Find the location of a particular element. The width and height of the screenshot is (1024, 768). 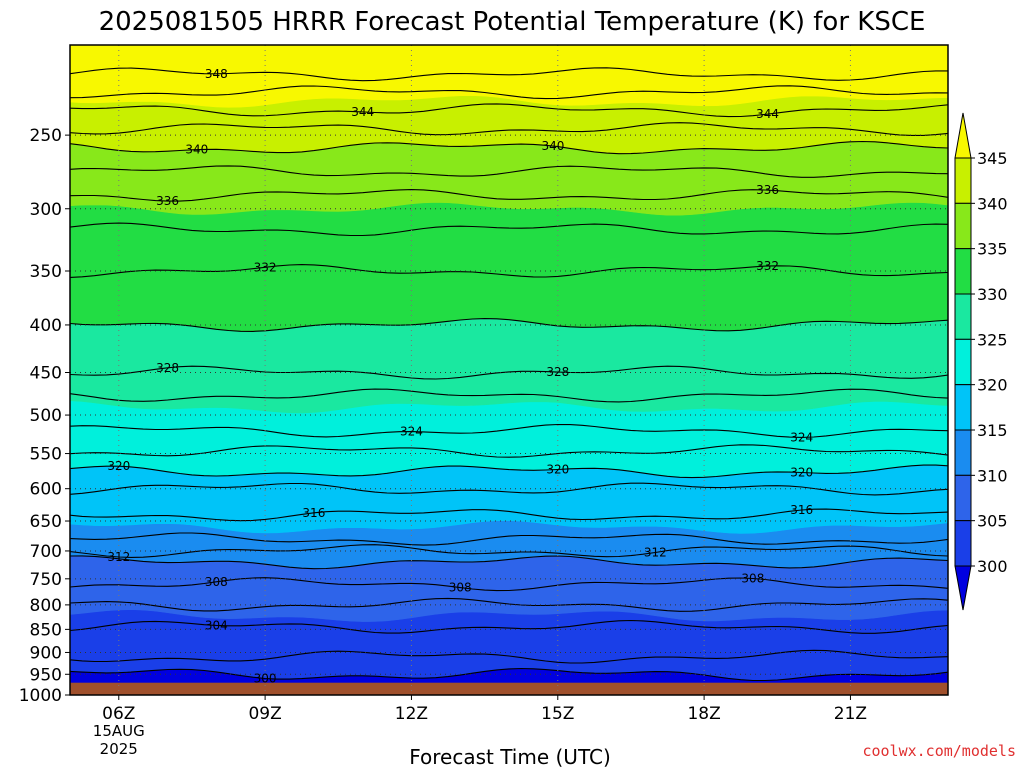

x-tick-label: 12Z is located at coordinates (411, 714).